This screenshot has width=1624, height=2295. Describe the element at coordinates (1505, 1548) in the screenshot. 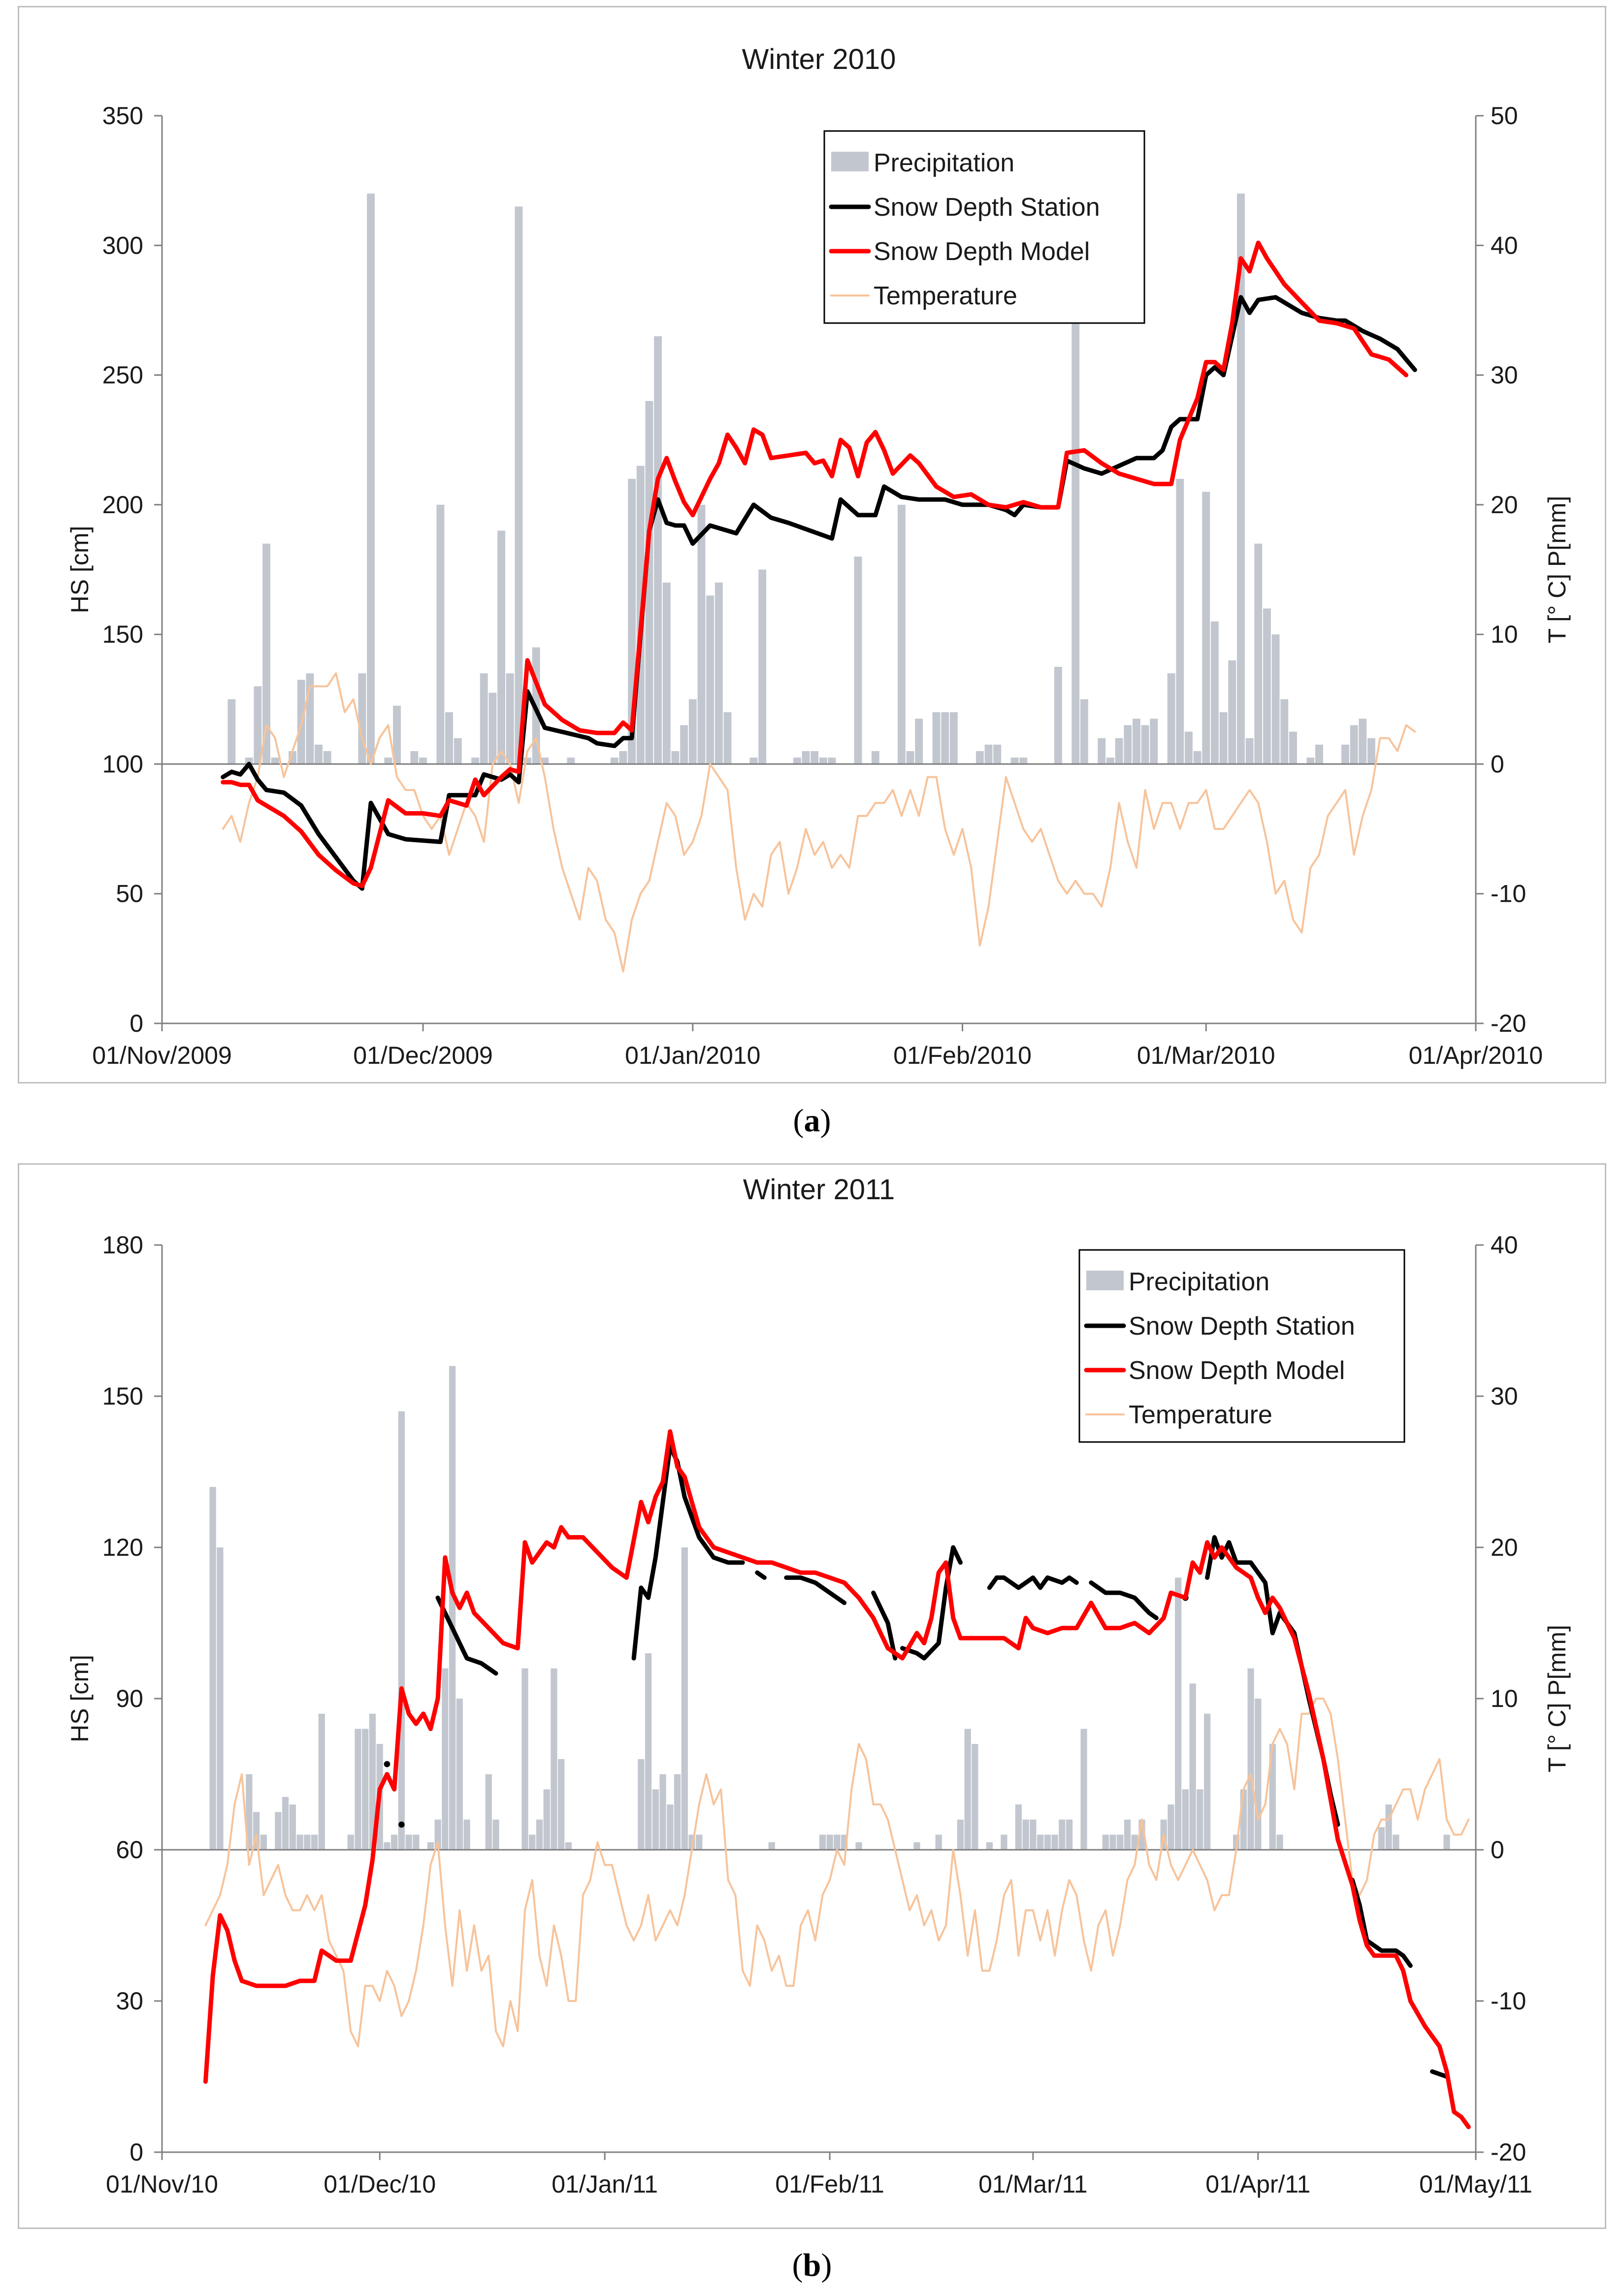

I see `y2-tick-label: 20` at that location.